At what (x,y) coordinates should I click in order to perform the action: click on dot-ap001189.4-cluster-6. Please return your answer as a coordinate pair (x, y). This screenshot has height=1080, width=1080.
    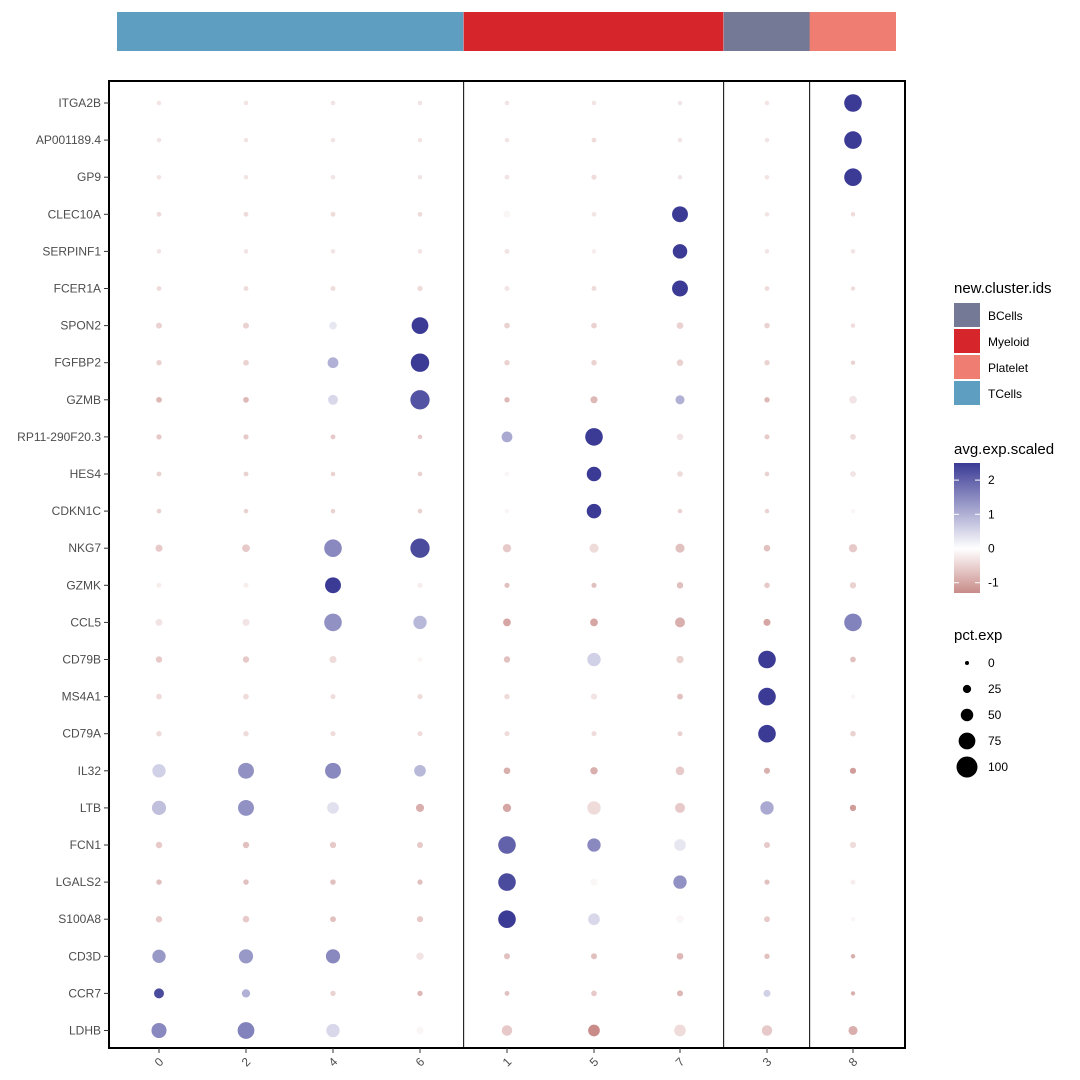
    Looking at the image, I should click on (420, 140).